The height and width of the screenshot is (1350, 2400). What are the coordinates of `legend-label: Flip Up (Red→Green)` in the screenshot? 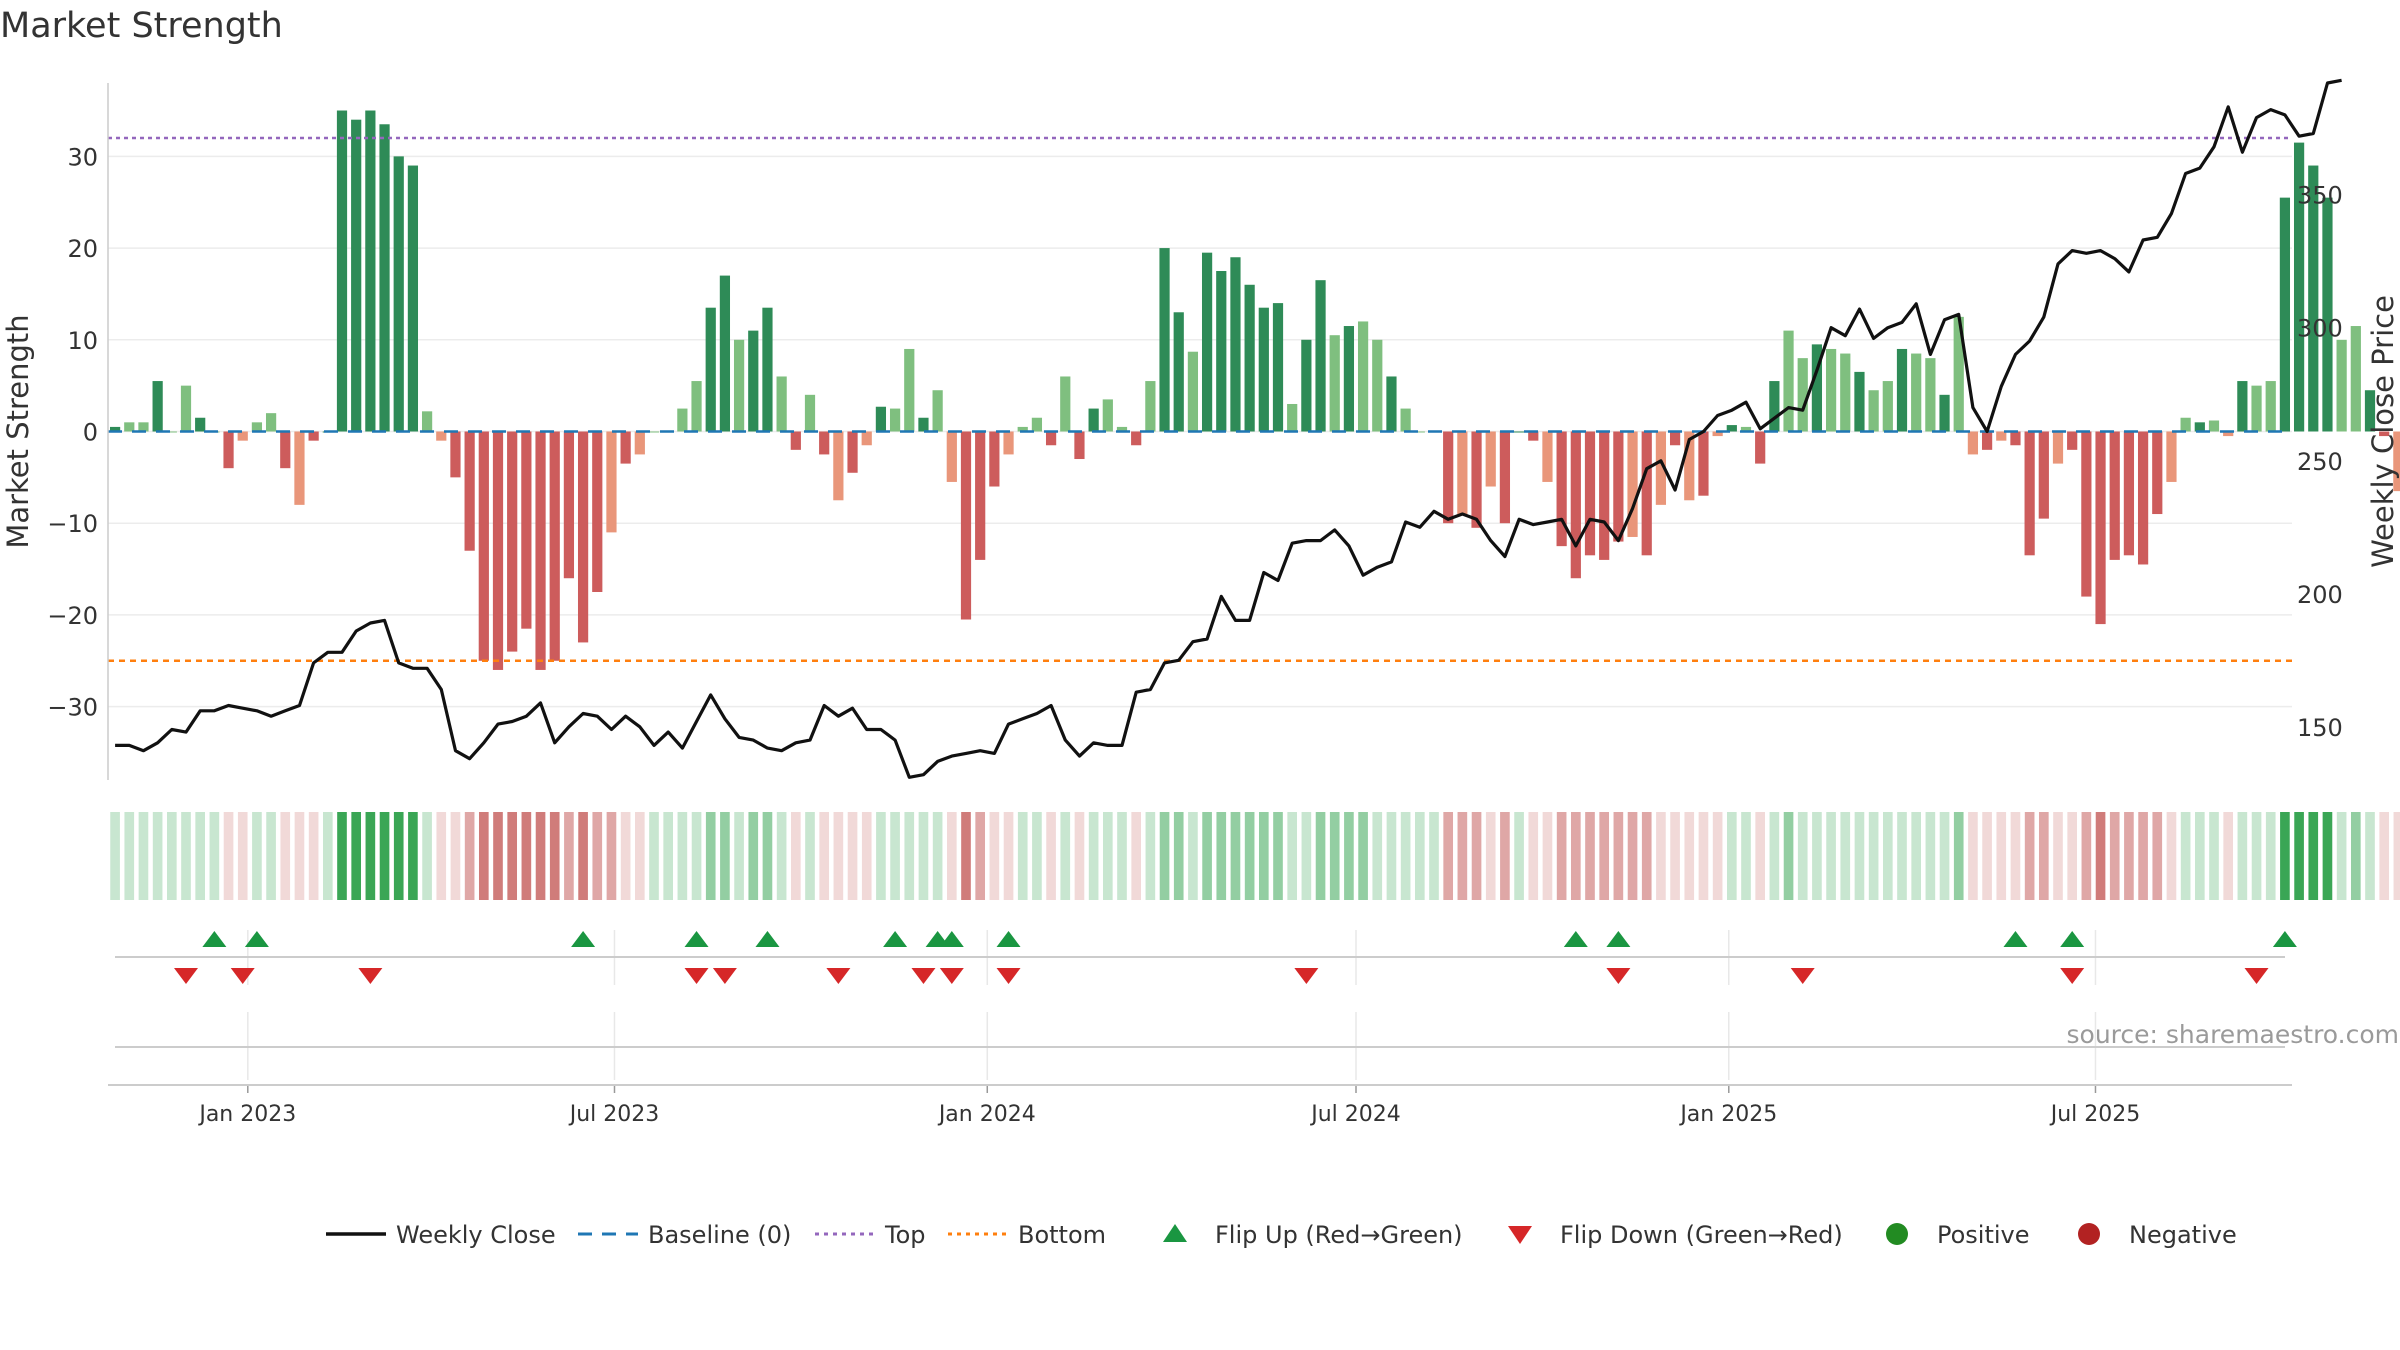 It's located at (1339, 1235).